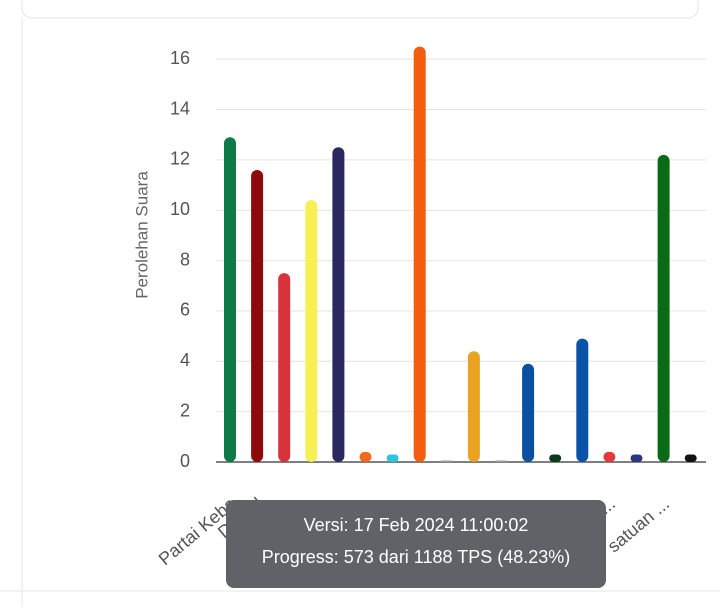 This screenshot has width=720, height=612. Describe the element at coordinates (416, 525) in the screenshot. I see `tooltip-line: Versi: 17 Feb 2024 11:00:02` at that location.